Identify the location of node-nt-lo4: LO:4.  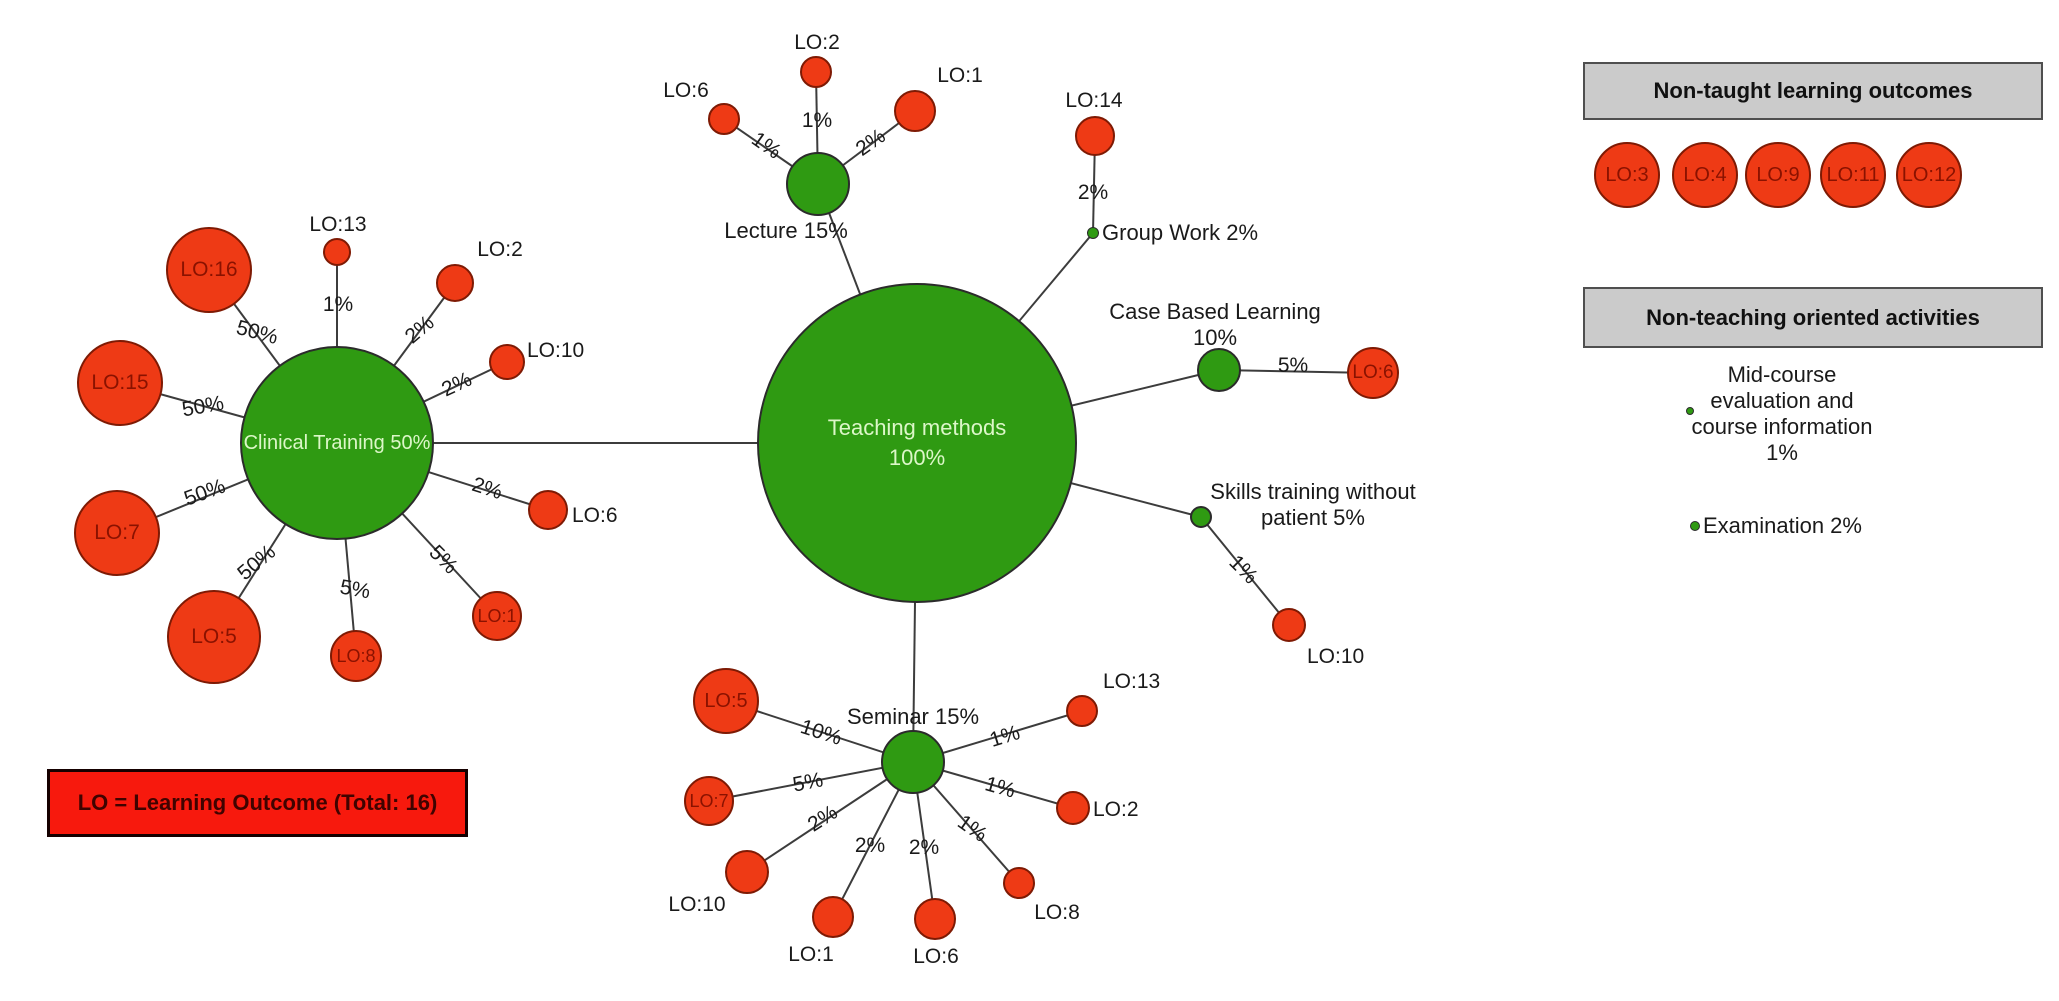
(1705, 175).